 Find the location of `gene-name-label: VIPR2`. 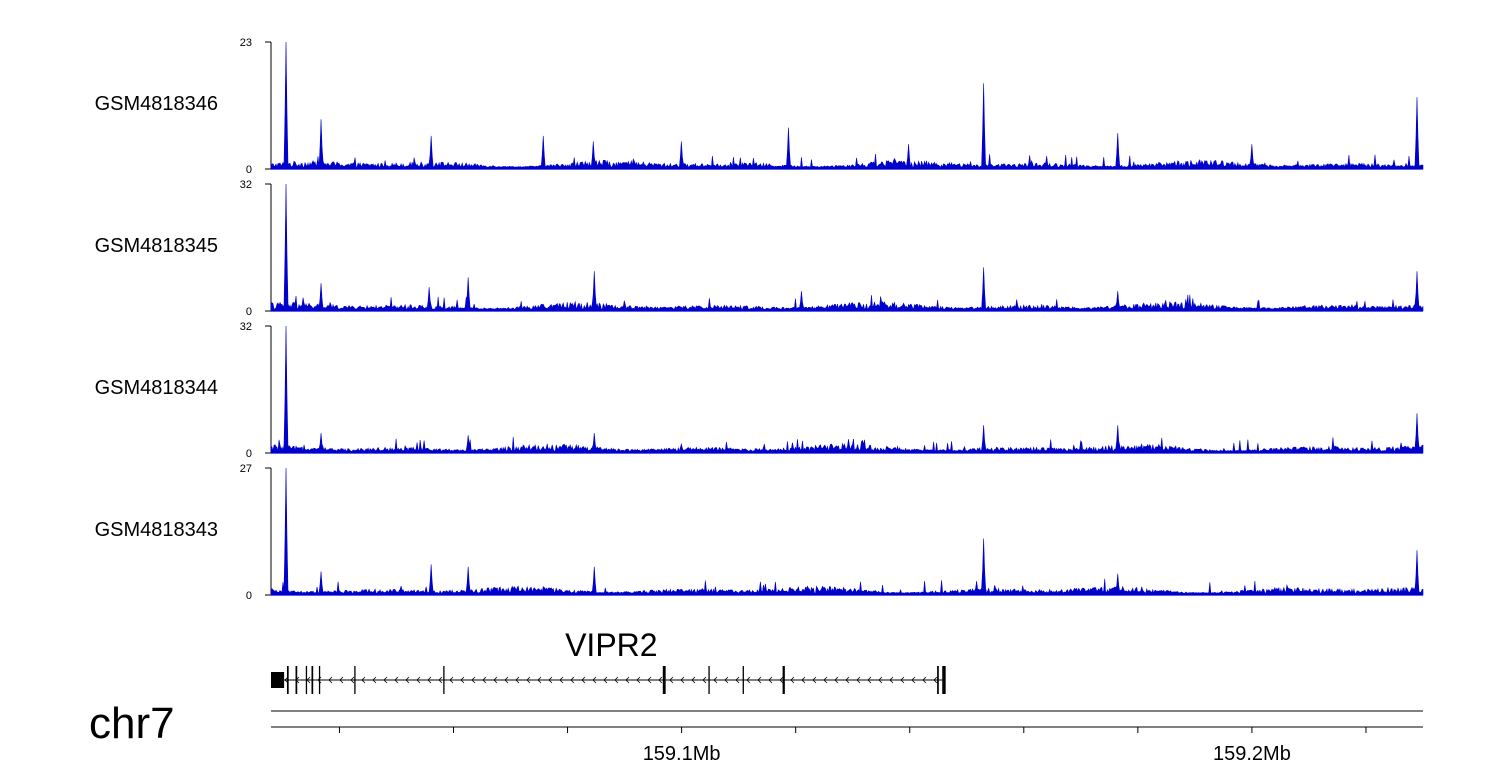

gene-name-label: VIPR2 is located at coordinates (611, 645).